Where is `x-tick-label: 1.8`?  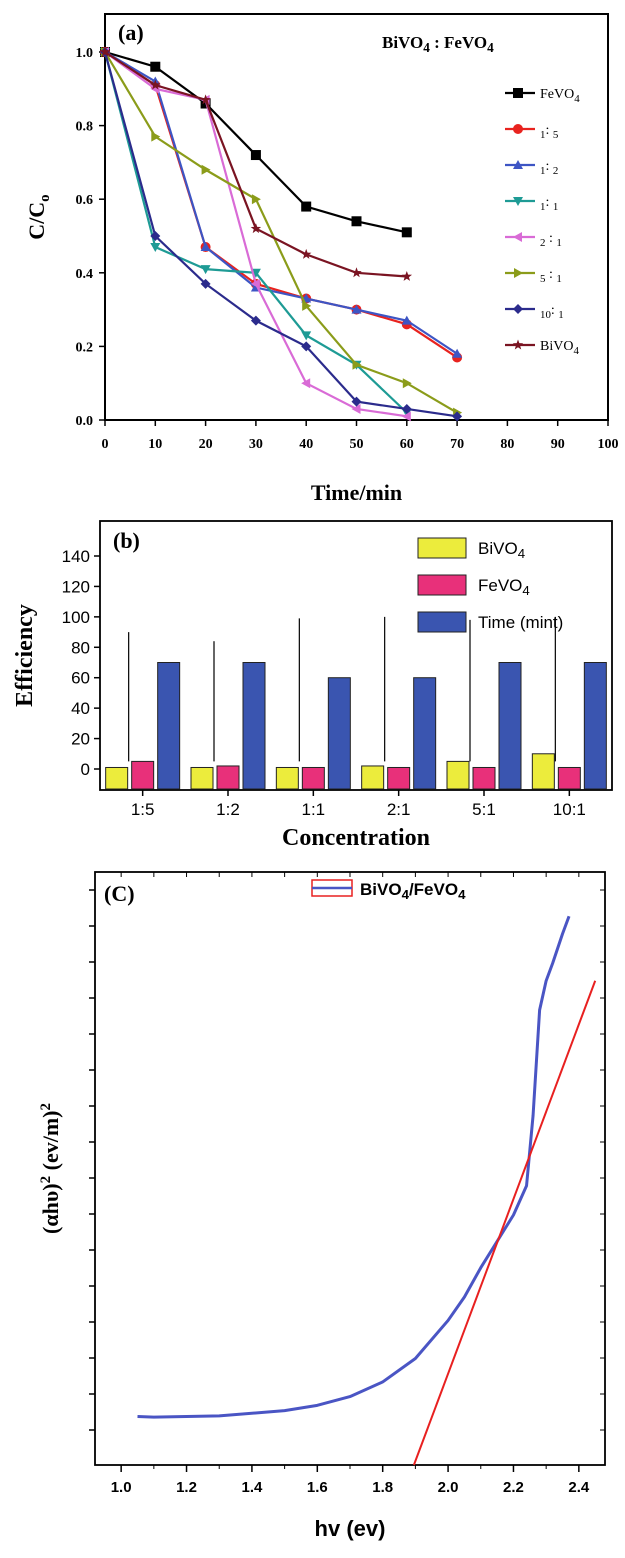 x-tick-label: 1.8 is located at coordinates (382, 1487).